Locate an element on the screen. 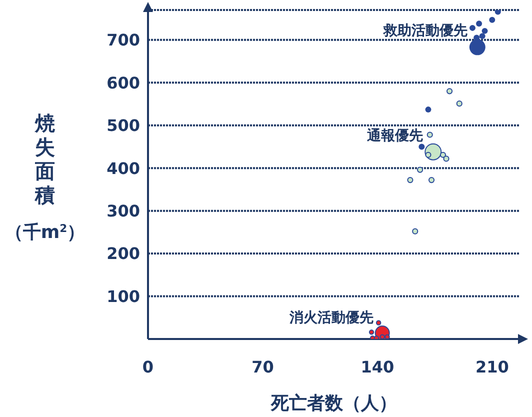  x-axis-title: 死亡者数（人） is located at coordinates (333, 403).